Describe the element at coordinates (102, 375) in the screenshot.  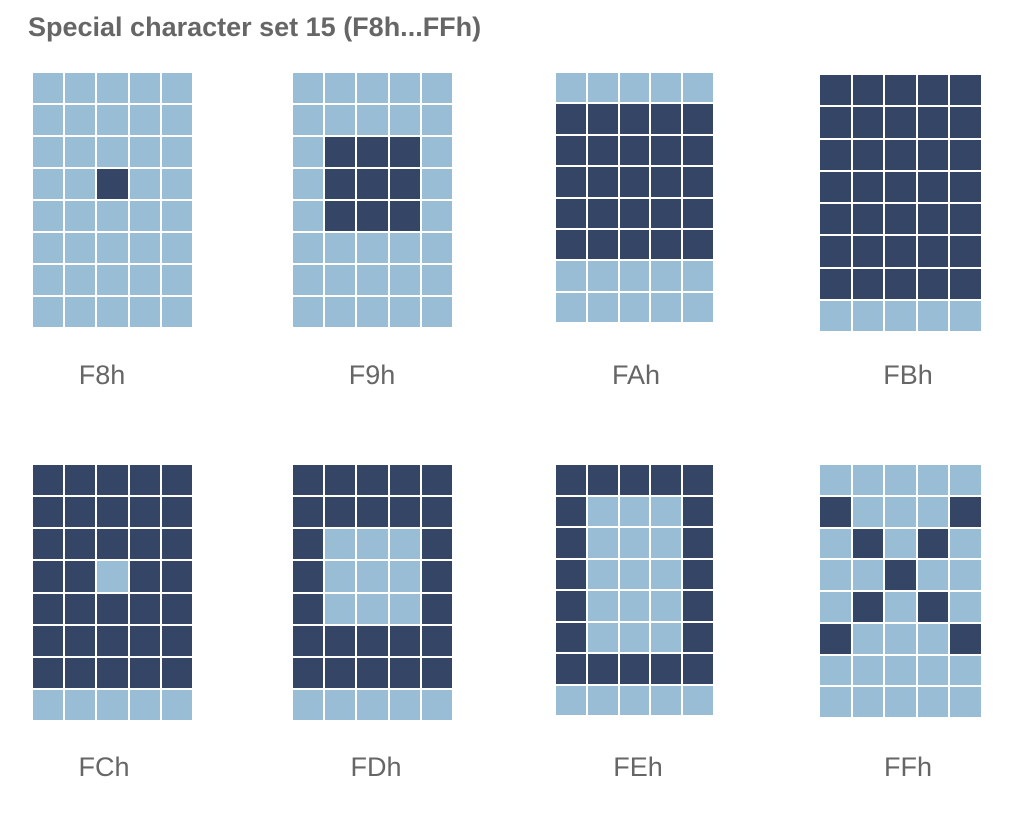
I see `character-label-f8h: F8h` at that location.